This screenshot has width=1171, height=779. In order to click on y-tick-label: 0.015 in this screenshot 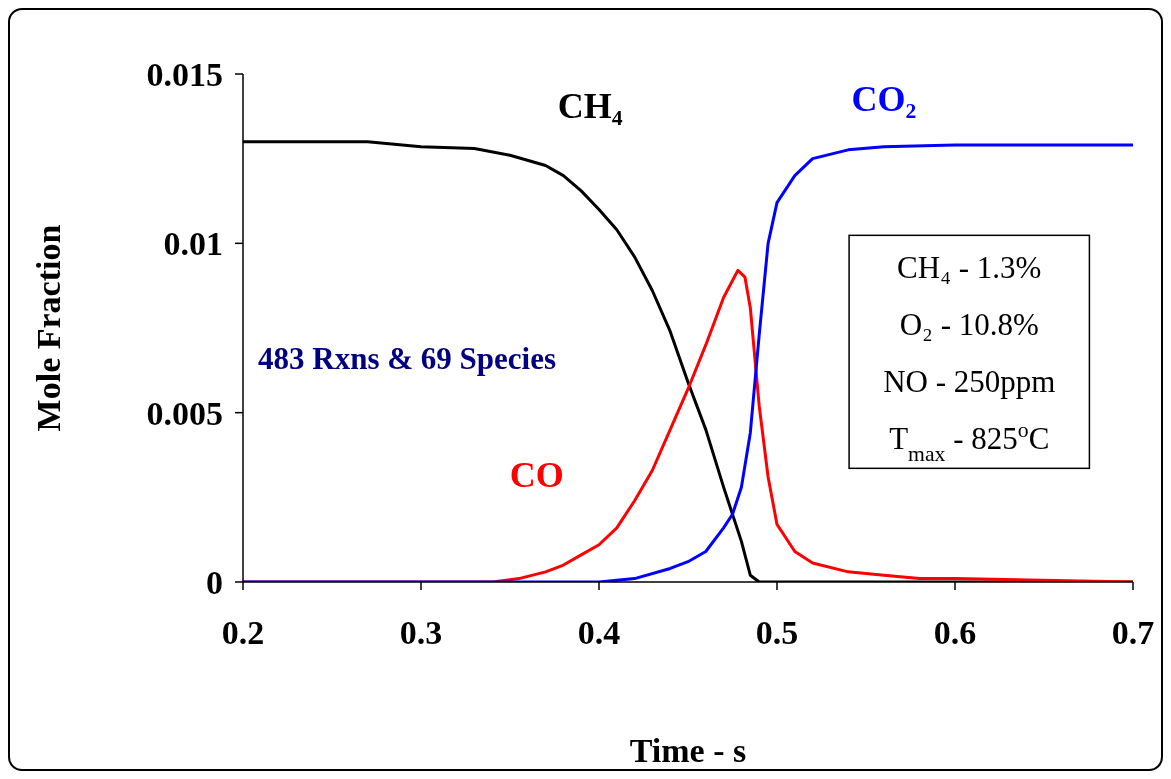, I will do `click(184, 75)`.